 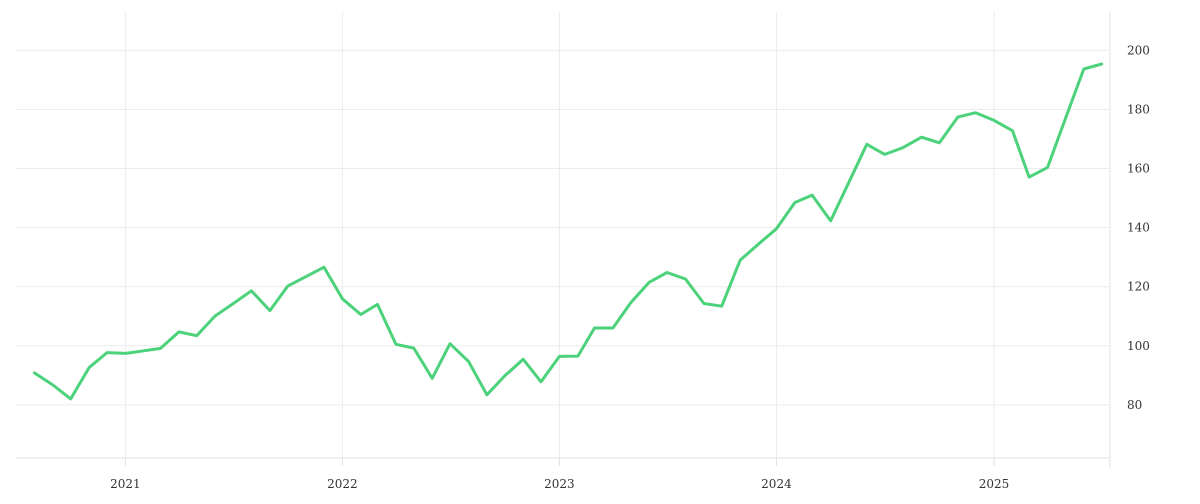 I want to click on y-tick-label: 140, so click(x=1138, y=228).